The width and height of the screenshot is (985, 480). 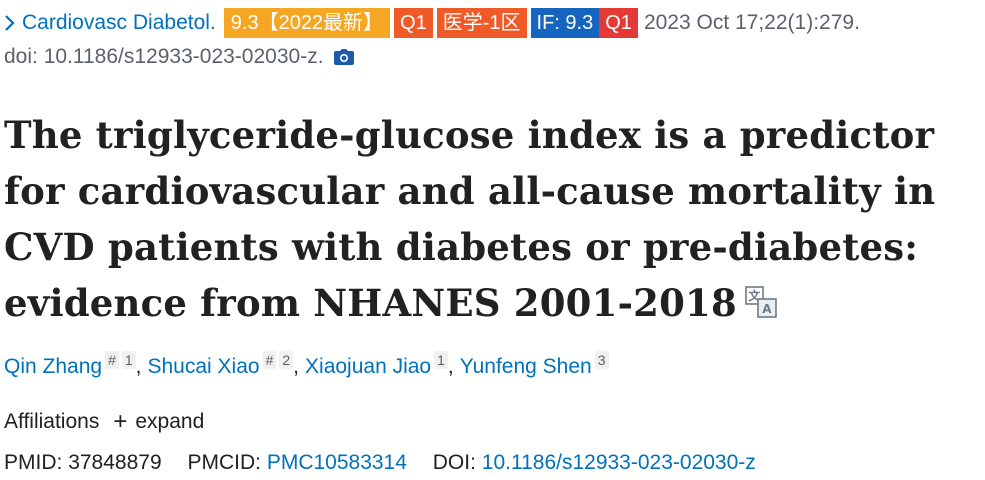 I want to click on citation-doi: doi: 10.1186/s12933-023-02030-z., so click(x=164, y=56).